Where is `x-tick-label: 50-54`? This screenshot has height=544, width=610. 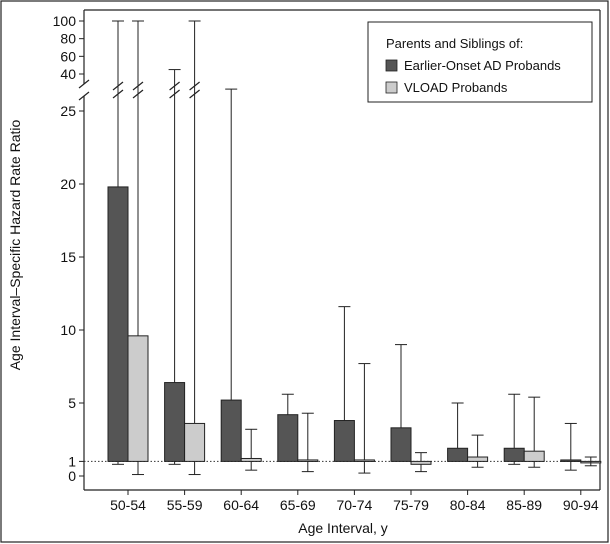
x-tick-label: 50-54 is located at coordinates (128, 505).